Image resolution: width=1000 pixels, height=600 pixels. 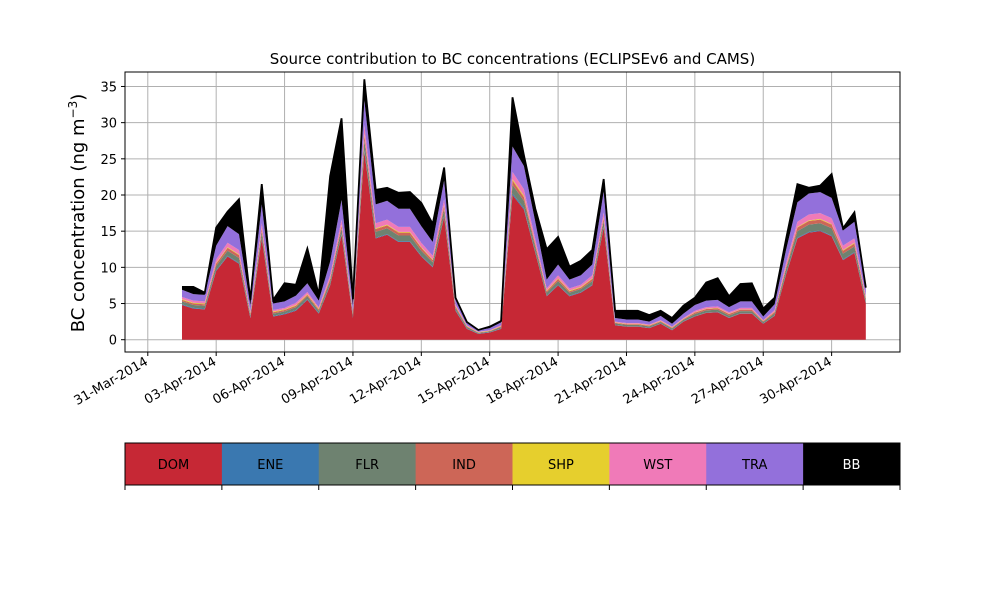 I want to click on colorbar-label-shp: SHP, so click(x=561, y=465).